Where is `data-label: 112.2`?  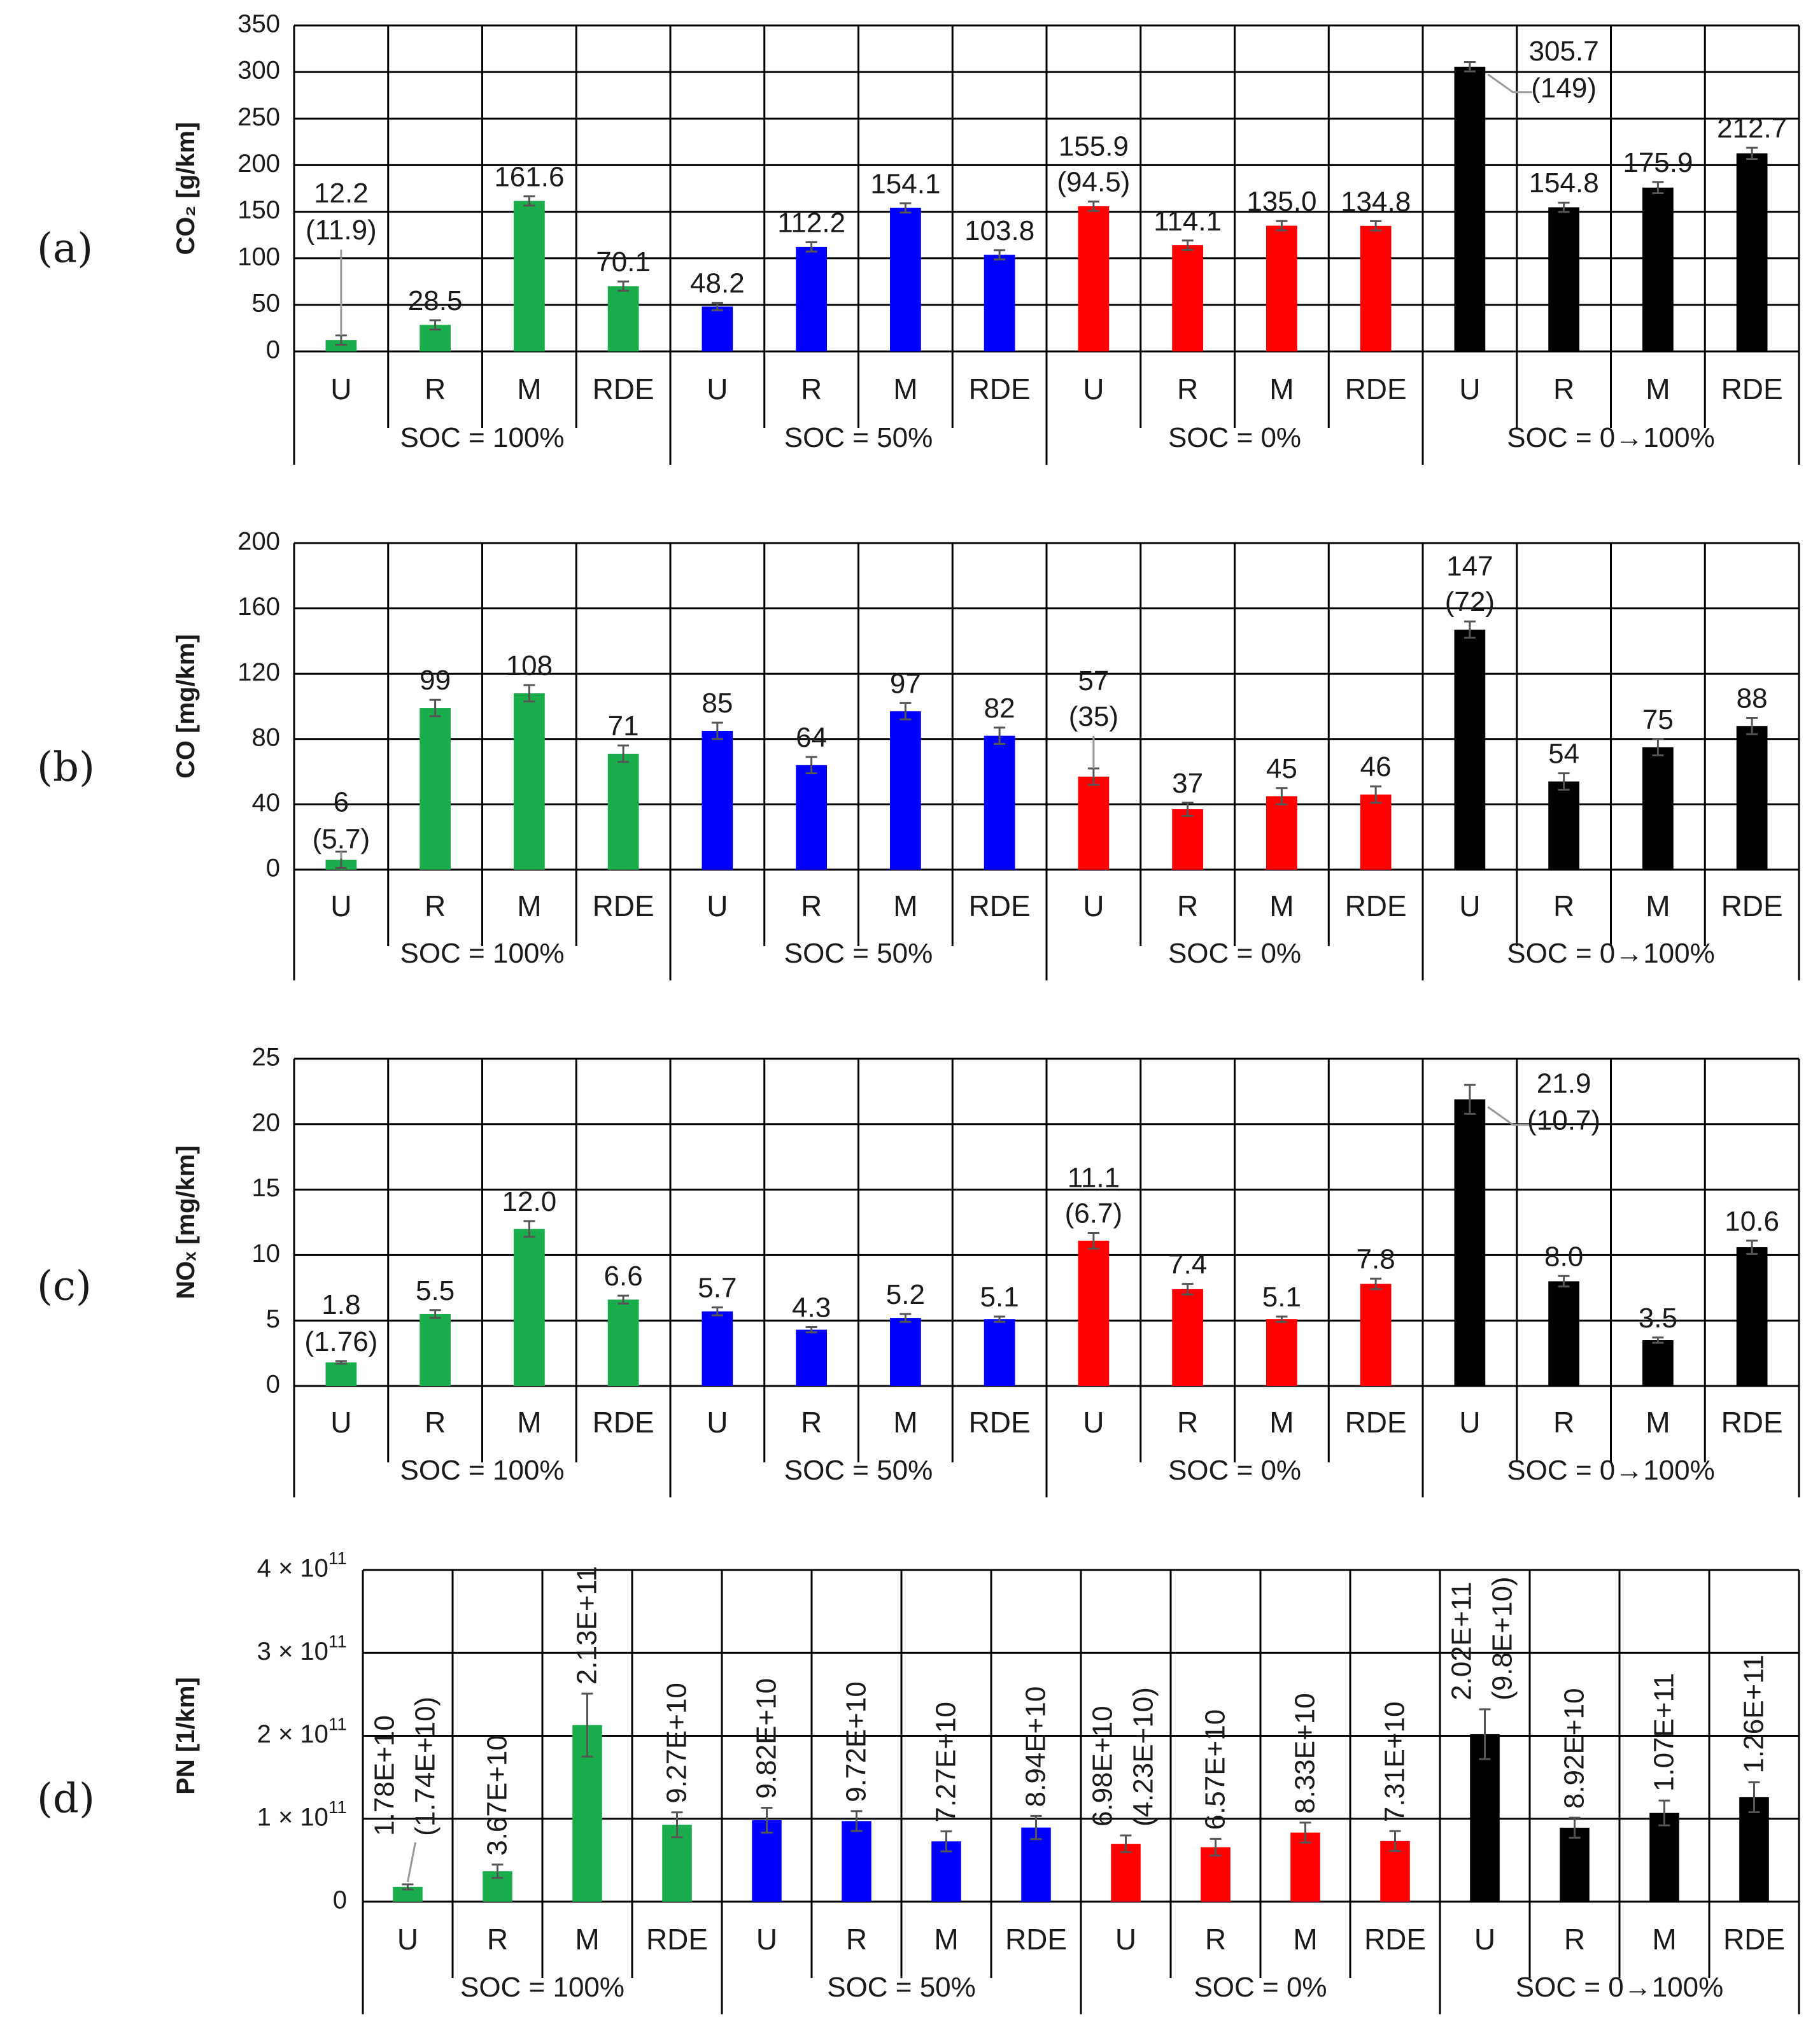 data-label: 112.2 is located at coordinates (811, 223).